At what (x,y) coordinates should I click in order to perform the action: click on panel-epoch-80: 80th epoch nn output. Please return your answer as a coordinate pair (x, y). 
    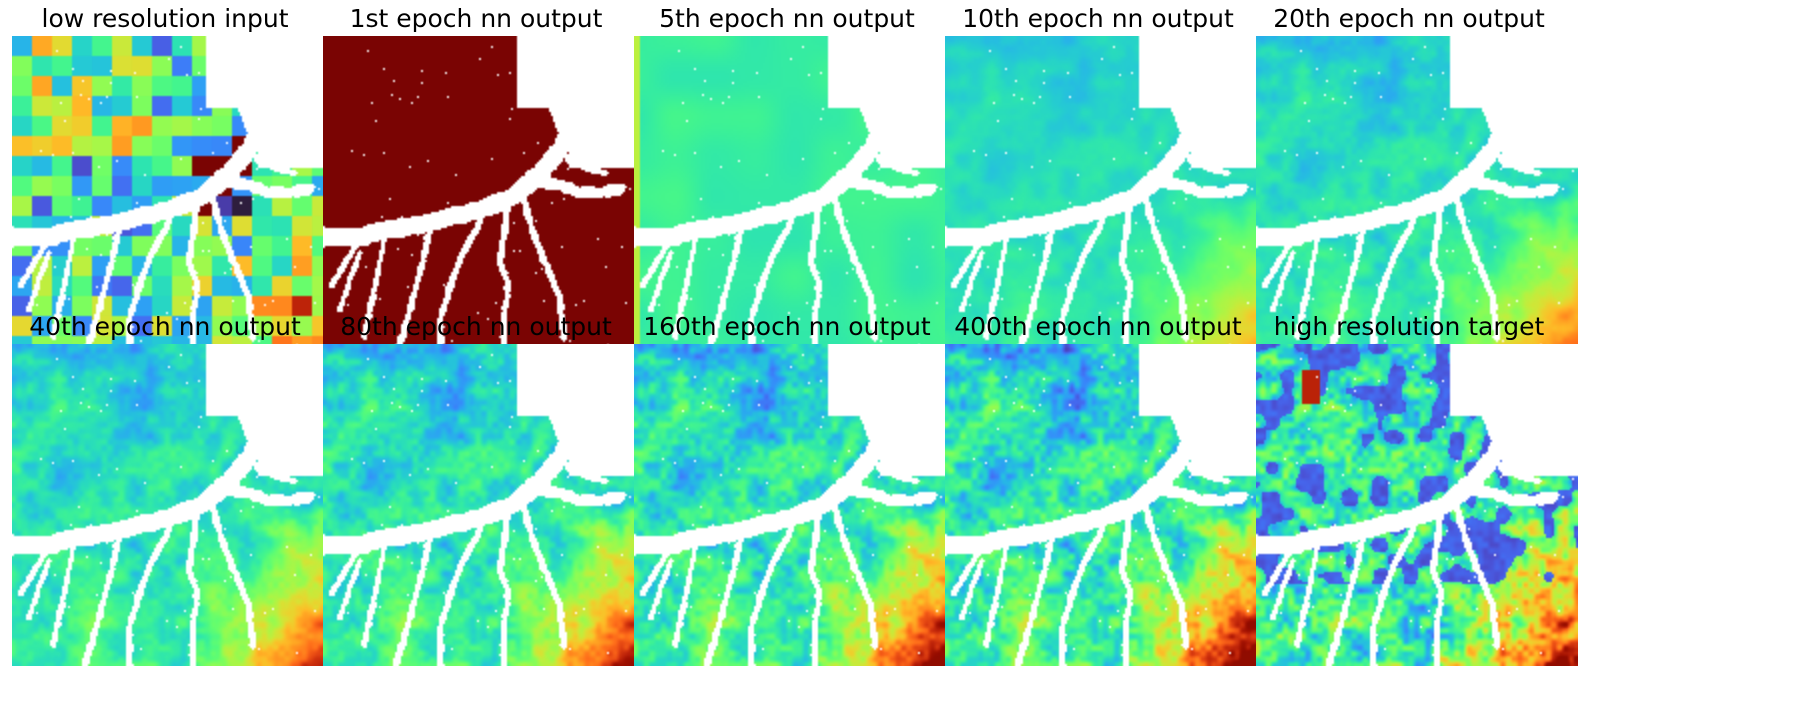
    Looking at the image, I should click on (478, 488).